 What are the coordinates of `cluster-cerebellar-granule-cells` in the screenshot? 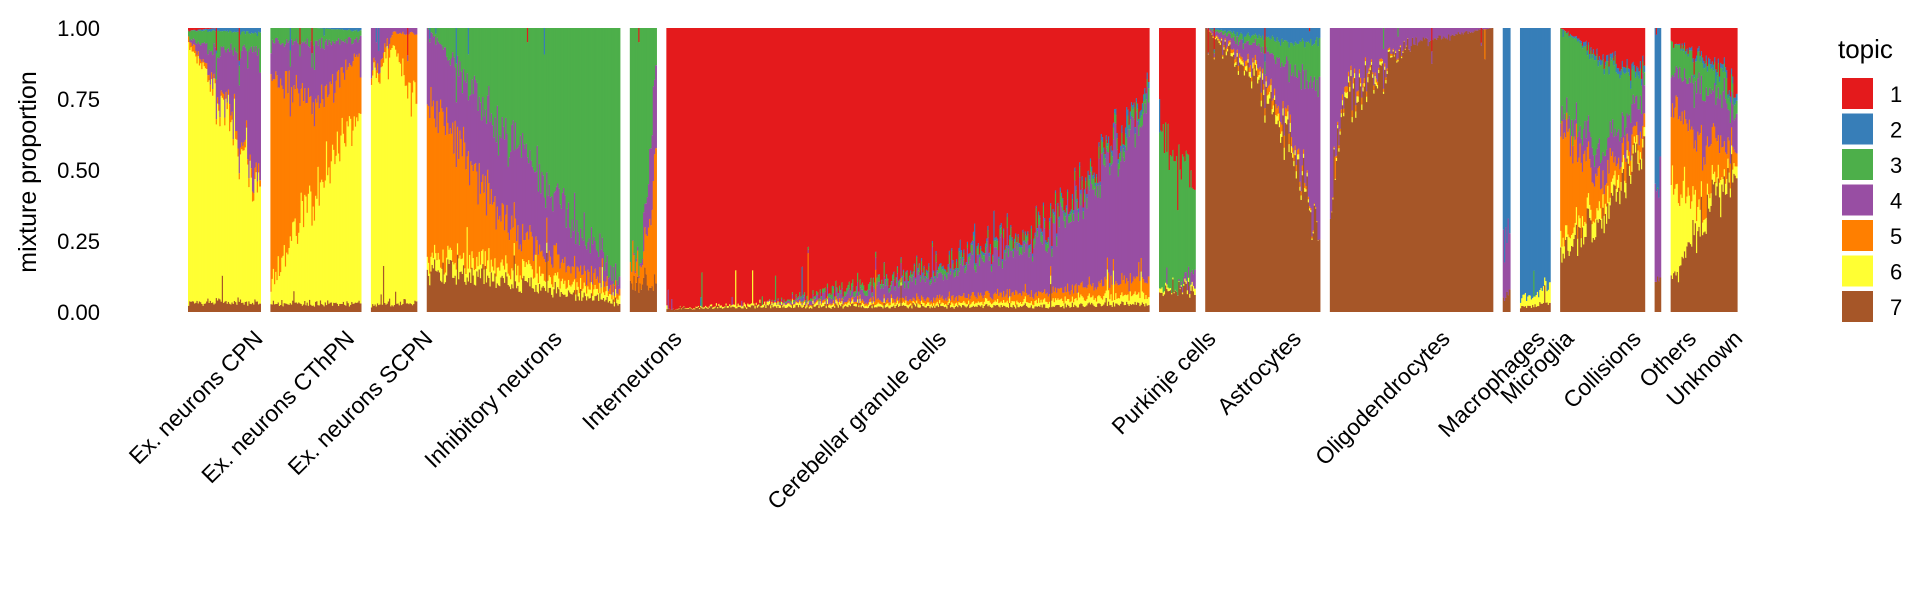 It's located at (907, 170).